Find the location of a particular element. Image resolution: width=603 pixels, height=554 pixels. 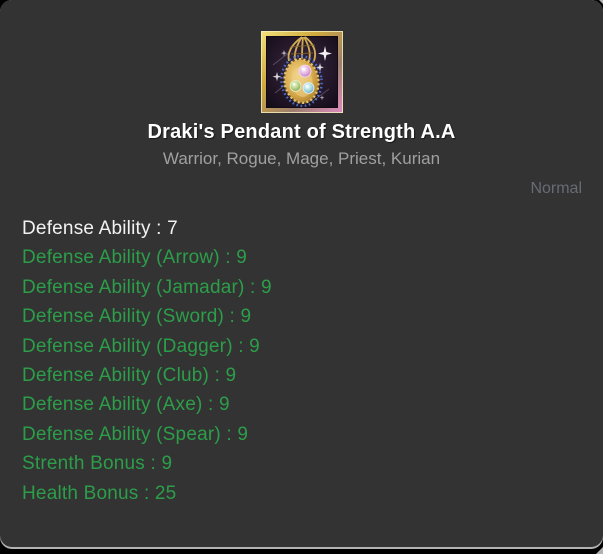

item-grade-label: Normal is located at coordinates (556, 188).